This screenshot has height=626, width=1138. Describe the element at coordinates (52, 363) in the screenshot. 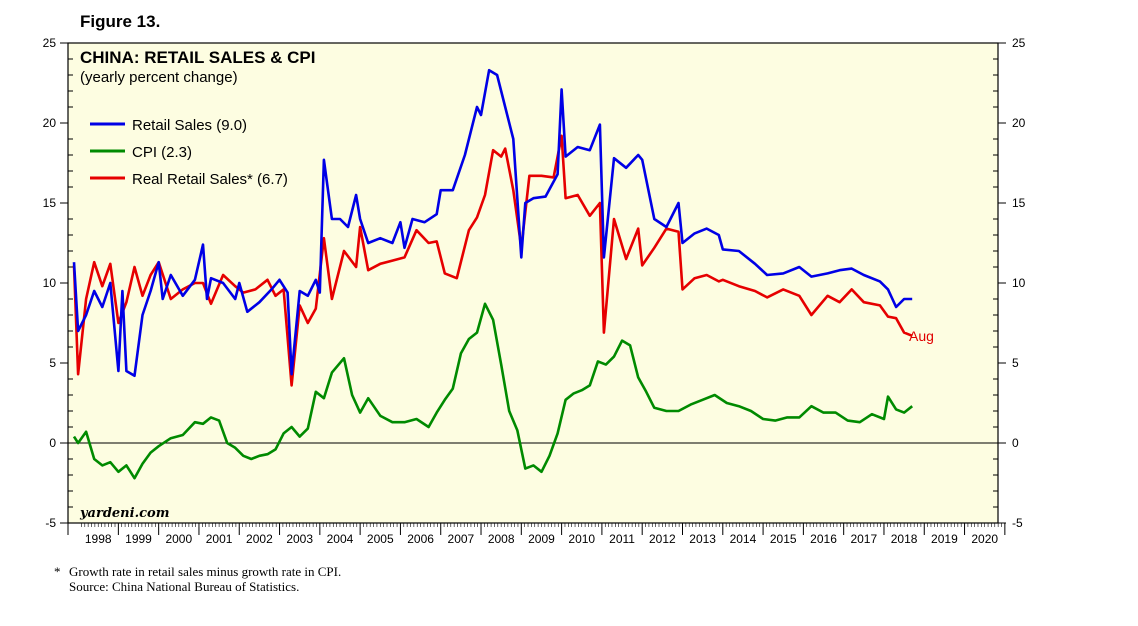

I see `y-tick-label-left: 5` at that location.